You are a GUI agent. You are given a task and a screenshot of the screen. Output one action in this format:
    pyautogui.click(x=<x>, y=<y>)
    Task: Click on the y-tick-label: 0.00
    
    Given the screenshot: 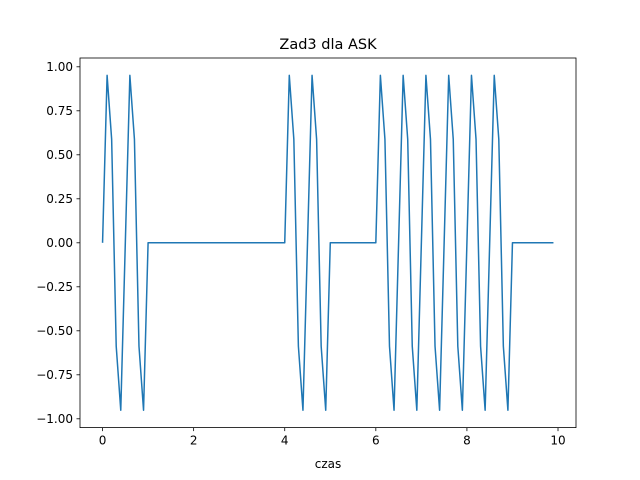 What is the action you would take?
    pyautogui.click(x=59, y=243)
    